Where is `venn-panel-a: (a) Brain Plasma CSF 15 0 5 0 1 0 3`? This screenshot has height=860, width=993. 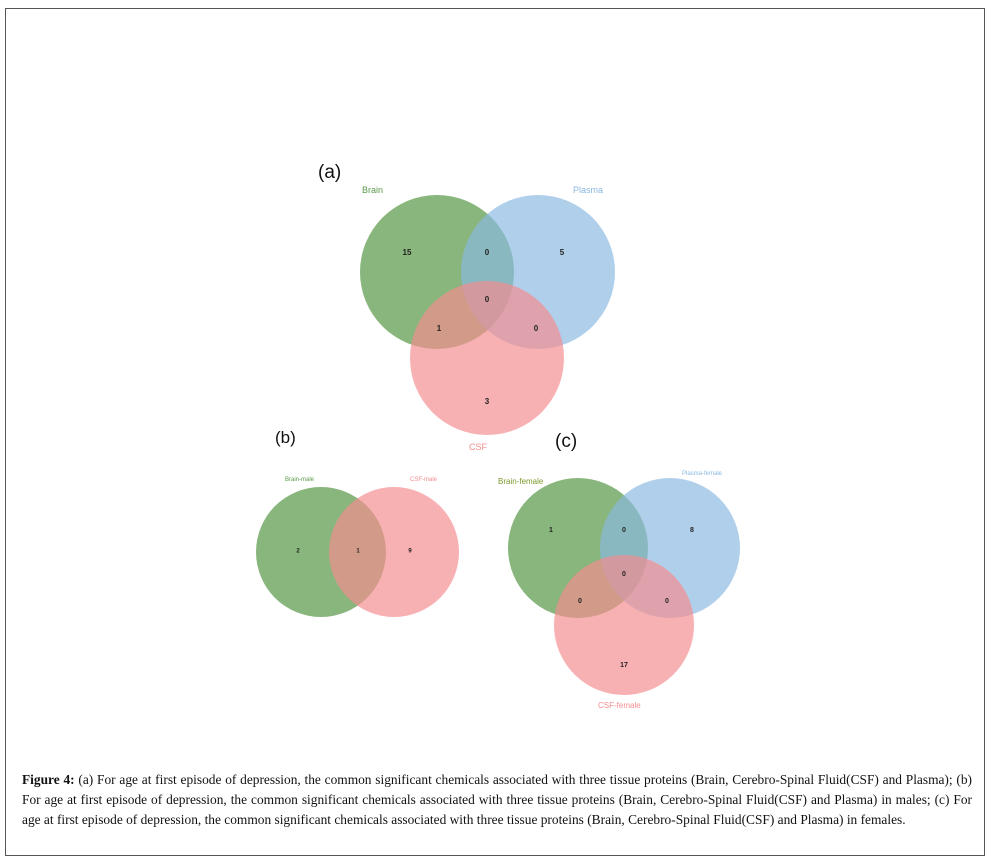 venn-panel-a: (a) Brain Plasma CSF 15 0 5 0 1 0 3 is located at coordinates (466, 307).